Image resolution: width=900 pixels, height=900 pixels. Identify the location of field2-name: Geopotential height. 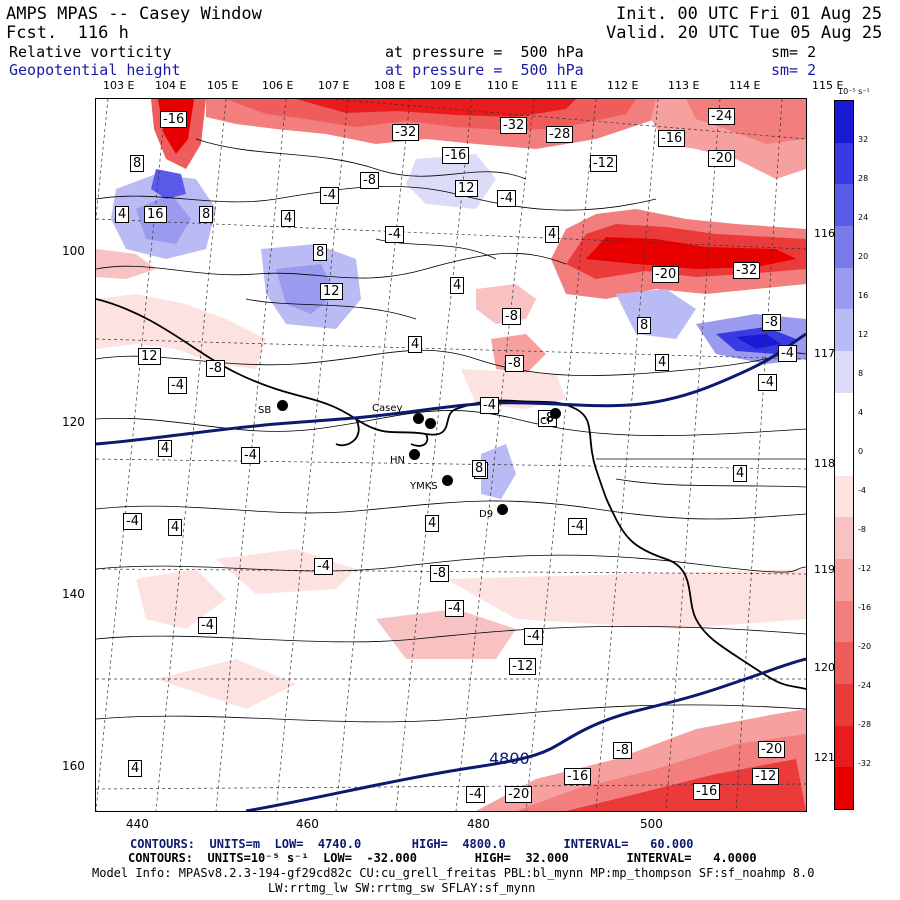
(95, 70).